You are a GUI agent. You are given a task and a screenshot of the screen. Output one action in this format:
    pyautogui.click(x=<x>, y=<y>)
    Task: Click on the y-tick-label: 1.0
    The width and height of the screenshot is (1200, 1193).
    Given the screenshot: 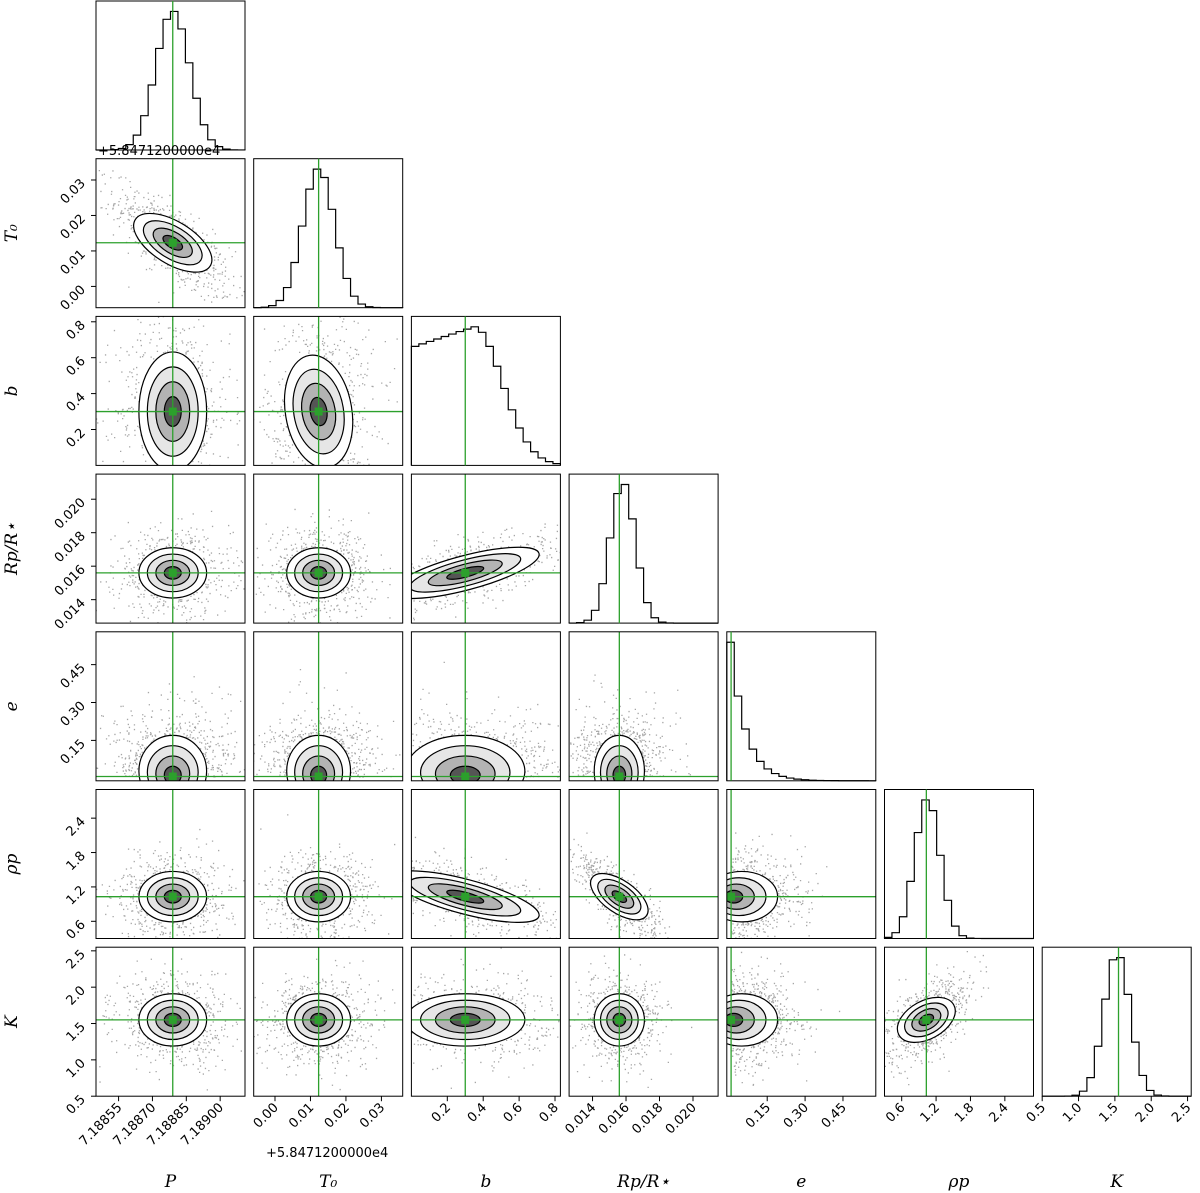 What is the action you would take?
    pyautogui.click(x=76, y=1068)
    